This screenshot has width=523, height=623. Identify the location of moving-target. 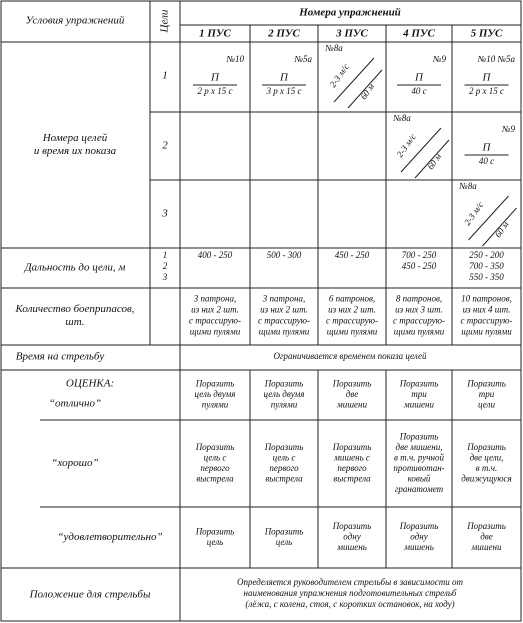
(421, 150).